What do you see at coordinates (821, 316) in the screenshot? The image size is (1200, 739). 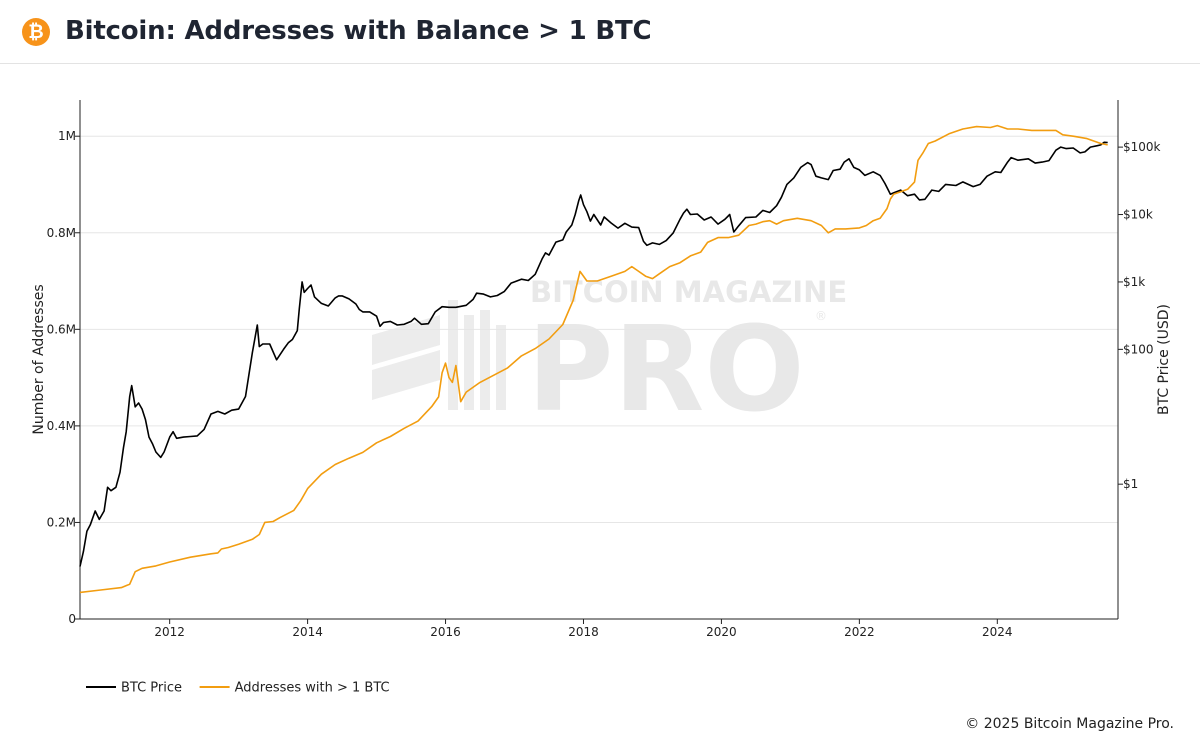 I see `watermark-registered-mark: ®` at bounding box center [821, 316].